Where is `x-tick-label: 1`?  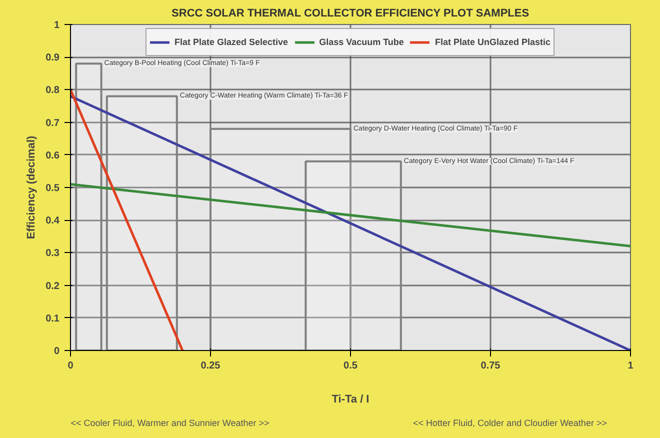 x-tick-label: 1 is located at coordinates (631, 366).